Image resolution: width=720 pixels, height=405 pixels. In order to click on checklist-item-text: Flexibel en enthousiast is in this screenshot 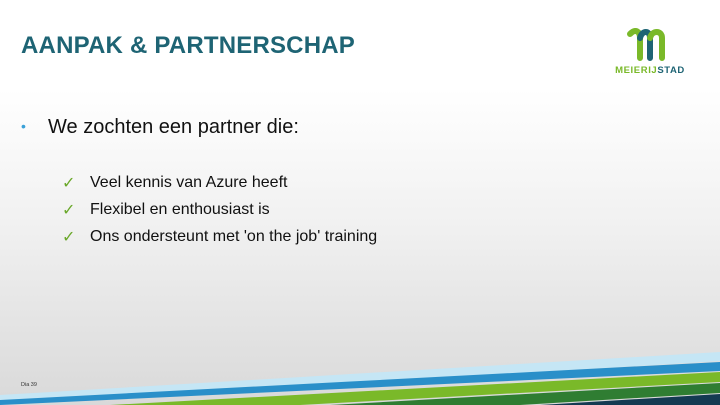, I will do `click(180, 209)`.